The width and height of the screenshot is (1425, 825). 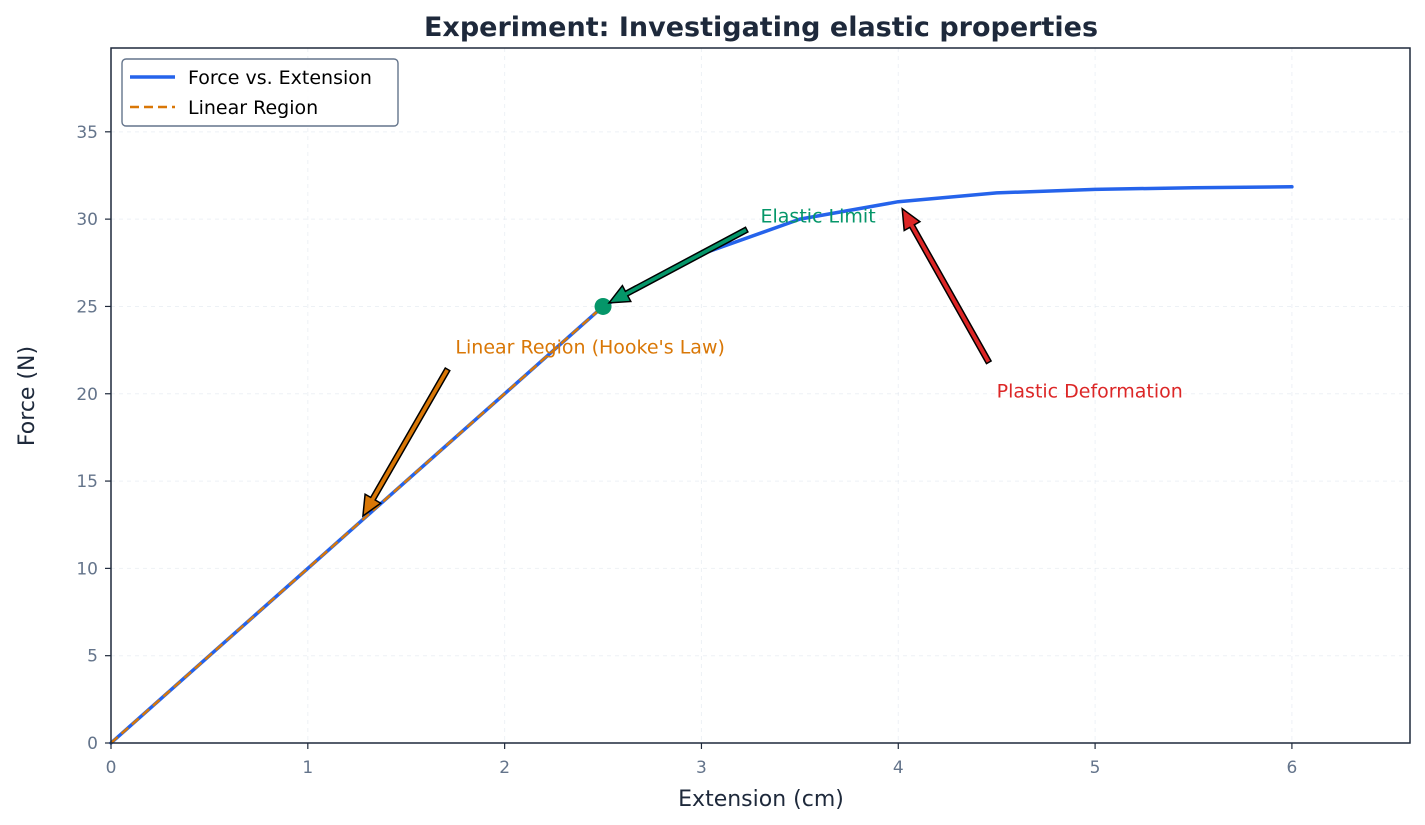 I want to click on legend: Force vs. Extension Linear Region, so click(x=260, y=92).